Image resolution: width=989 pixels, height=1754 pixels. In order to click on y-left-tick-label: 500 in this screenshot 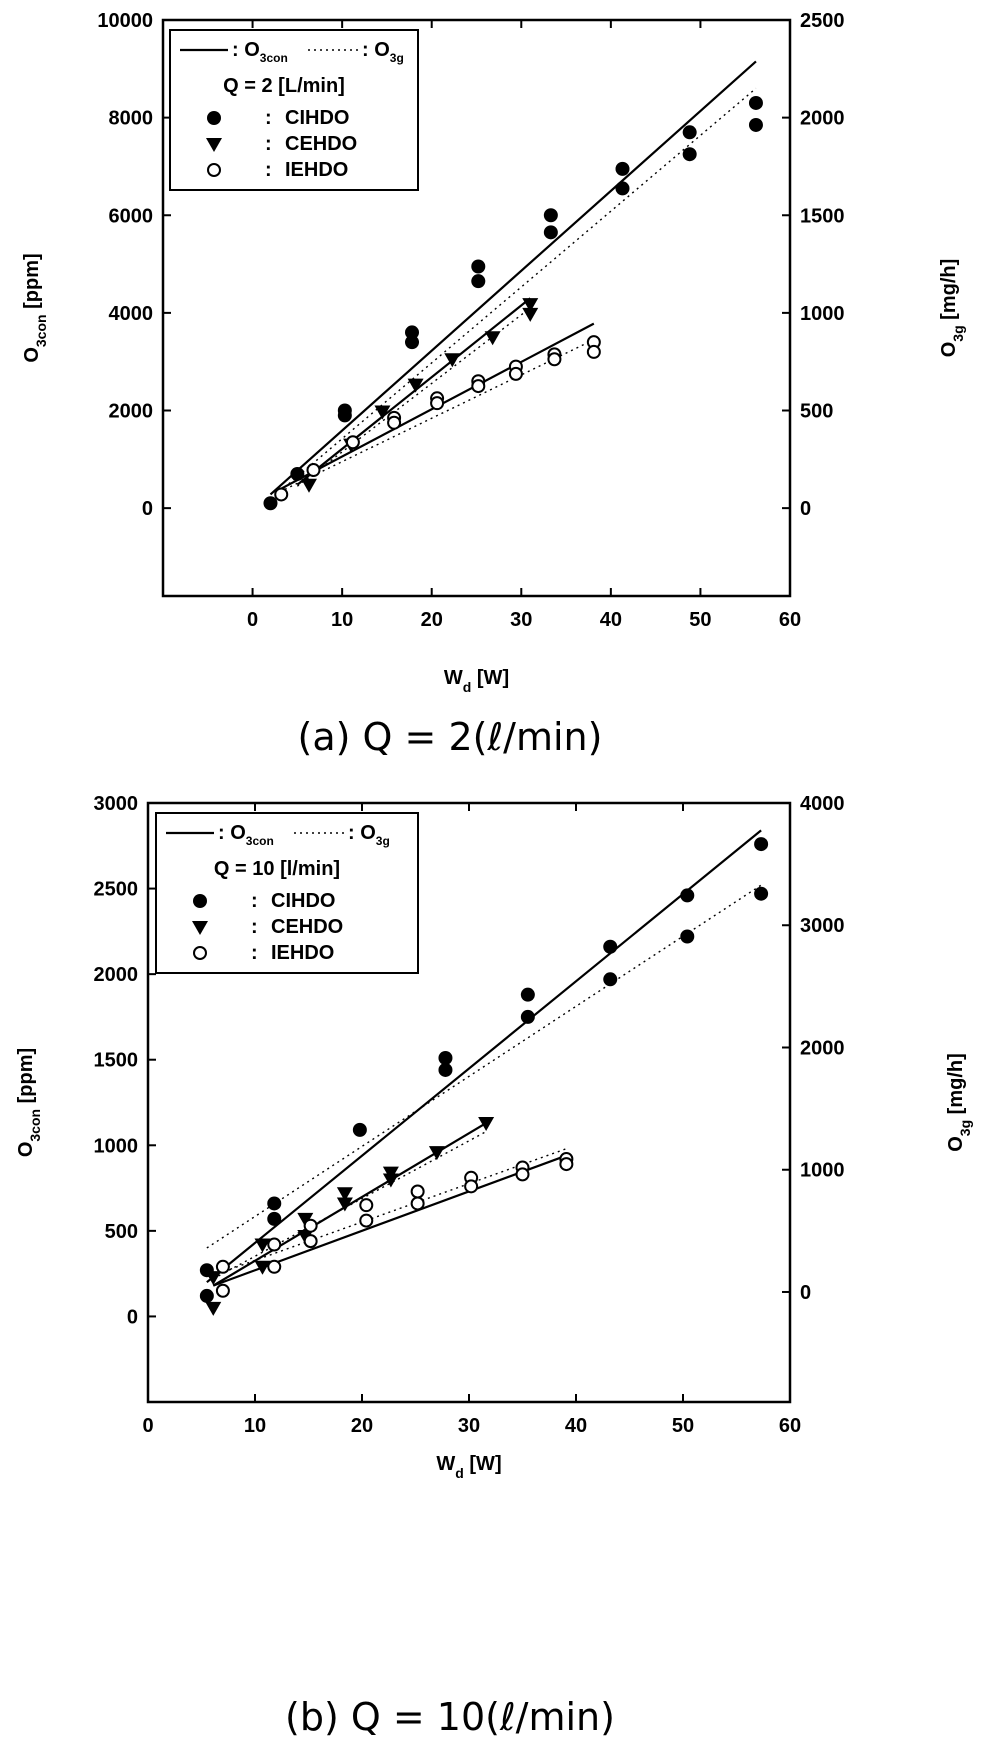, I will do `click(121, 1232)`.